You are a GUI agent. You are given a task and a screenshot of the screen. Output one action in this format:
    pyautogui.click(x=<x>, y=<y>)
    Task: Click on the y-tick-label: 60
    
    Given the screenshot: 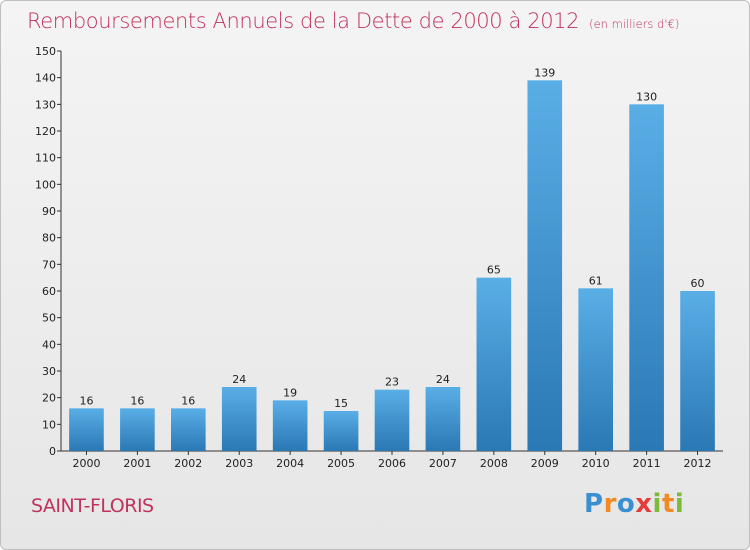 What is the action you would take?
    pyautogui.click(x=49, y=291)
    